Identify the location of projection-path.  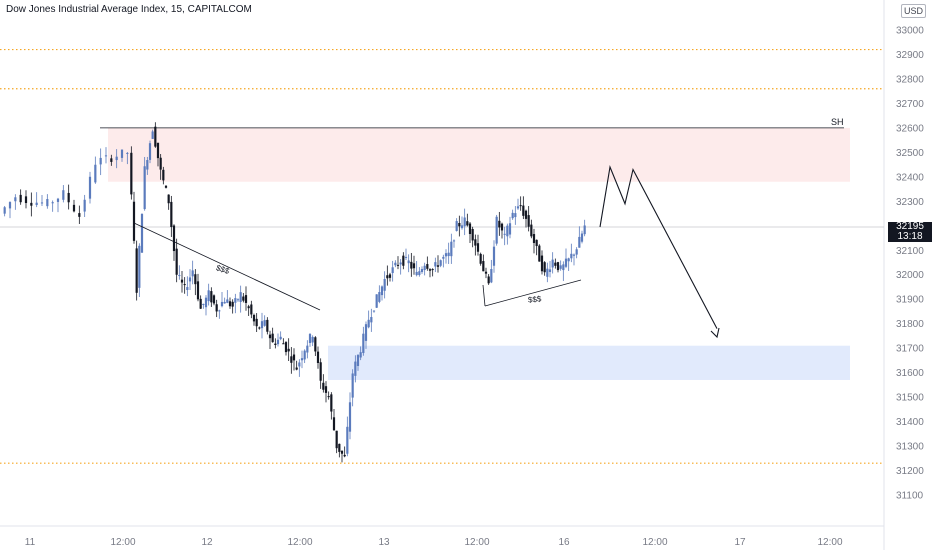
(658, 247).